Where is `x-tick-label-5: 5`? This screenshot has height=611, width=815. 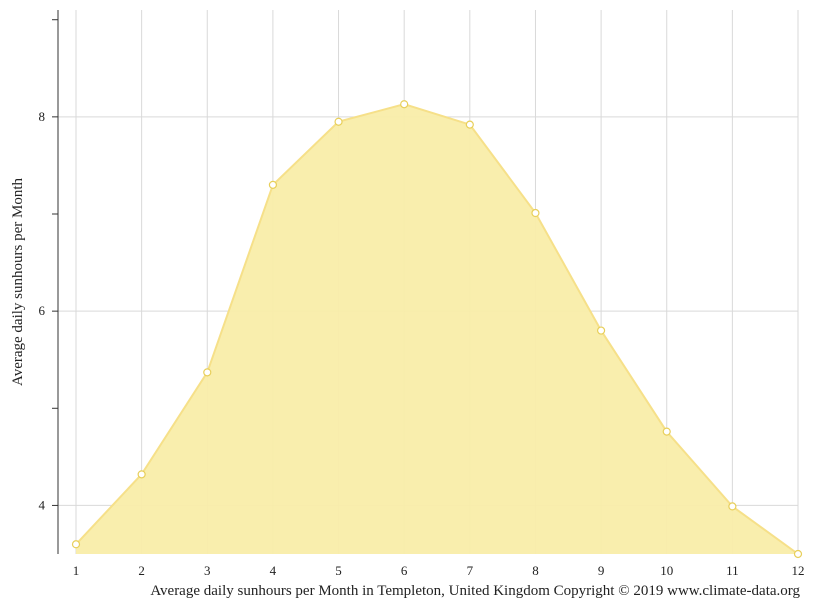 x-tick-label-5: 5 is located at coordinates (338, 570).